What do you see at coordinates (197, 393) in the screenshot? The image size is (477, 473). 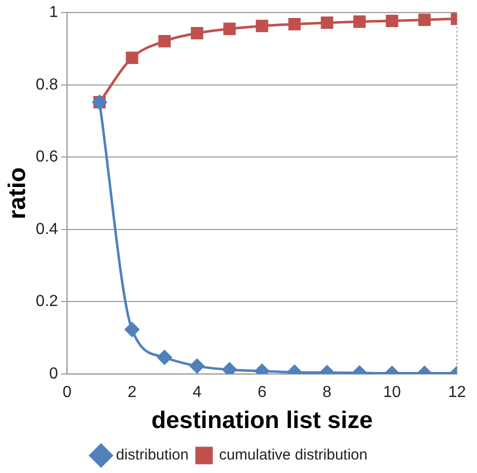 I see `x-tick-label: 4` at bounding box center [197, 393].